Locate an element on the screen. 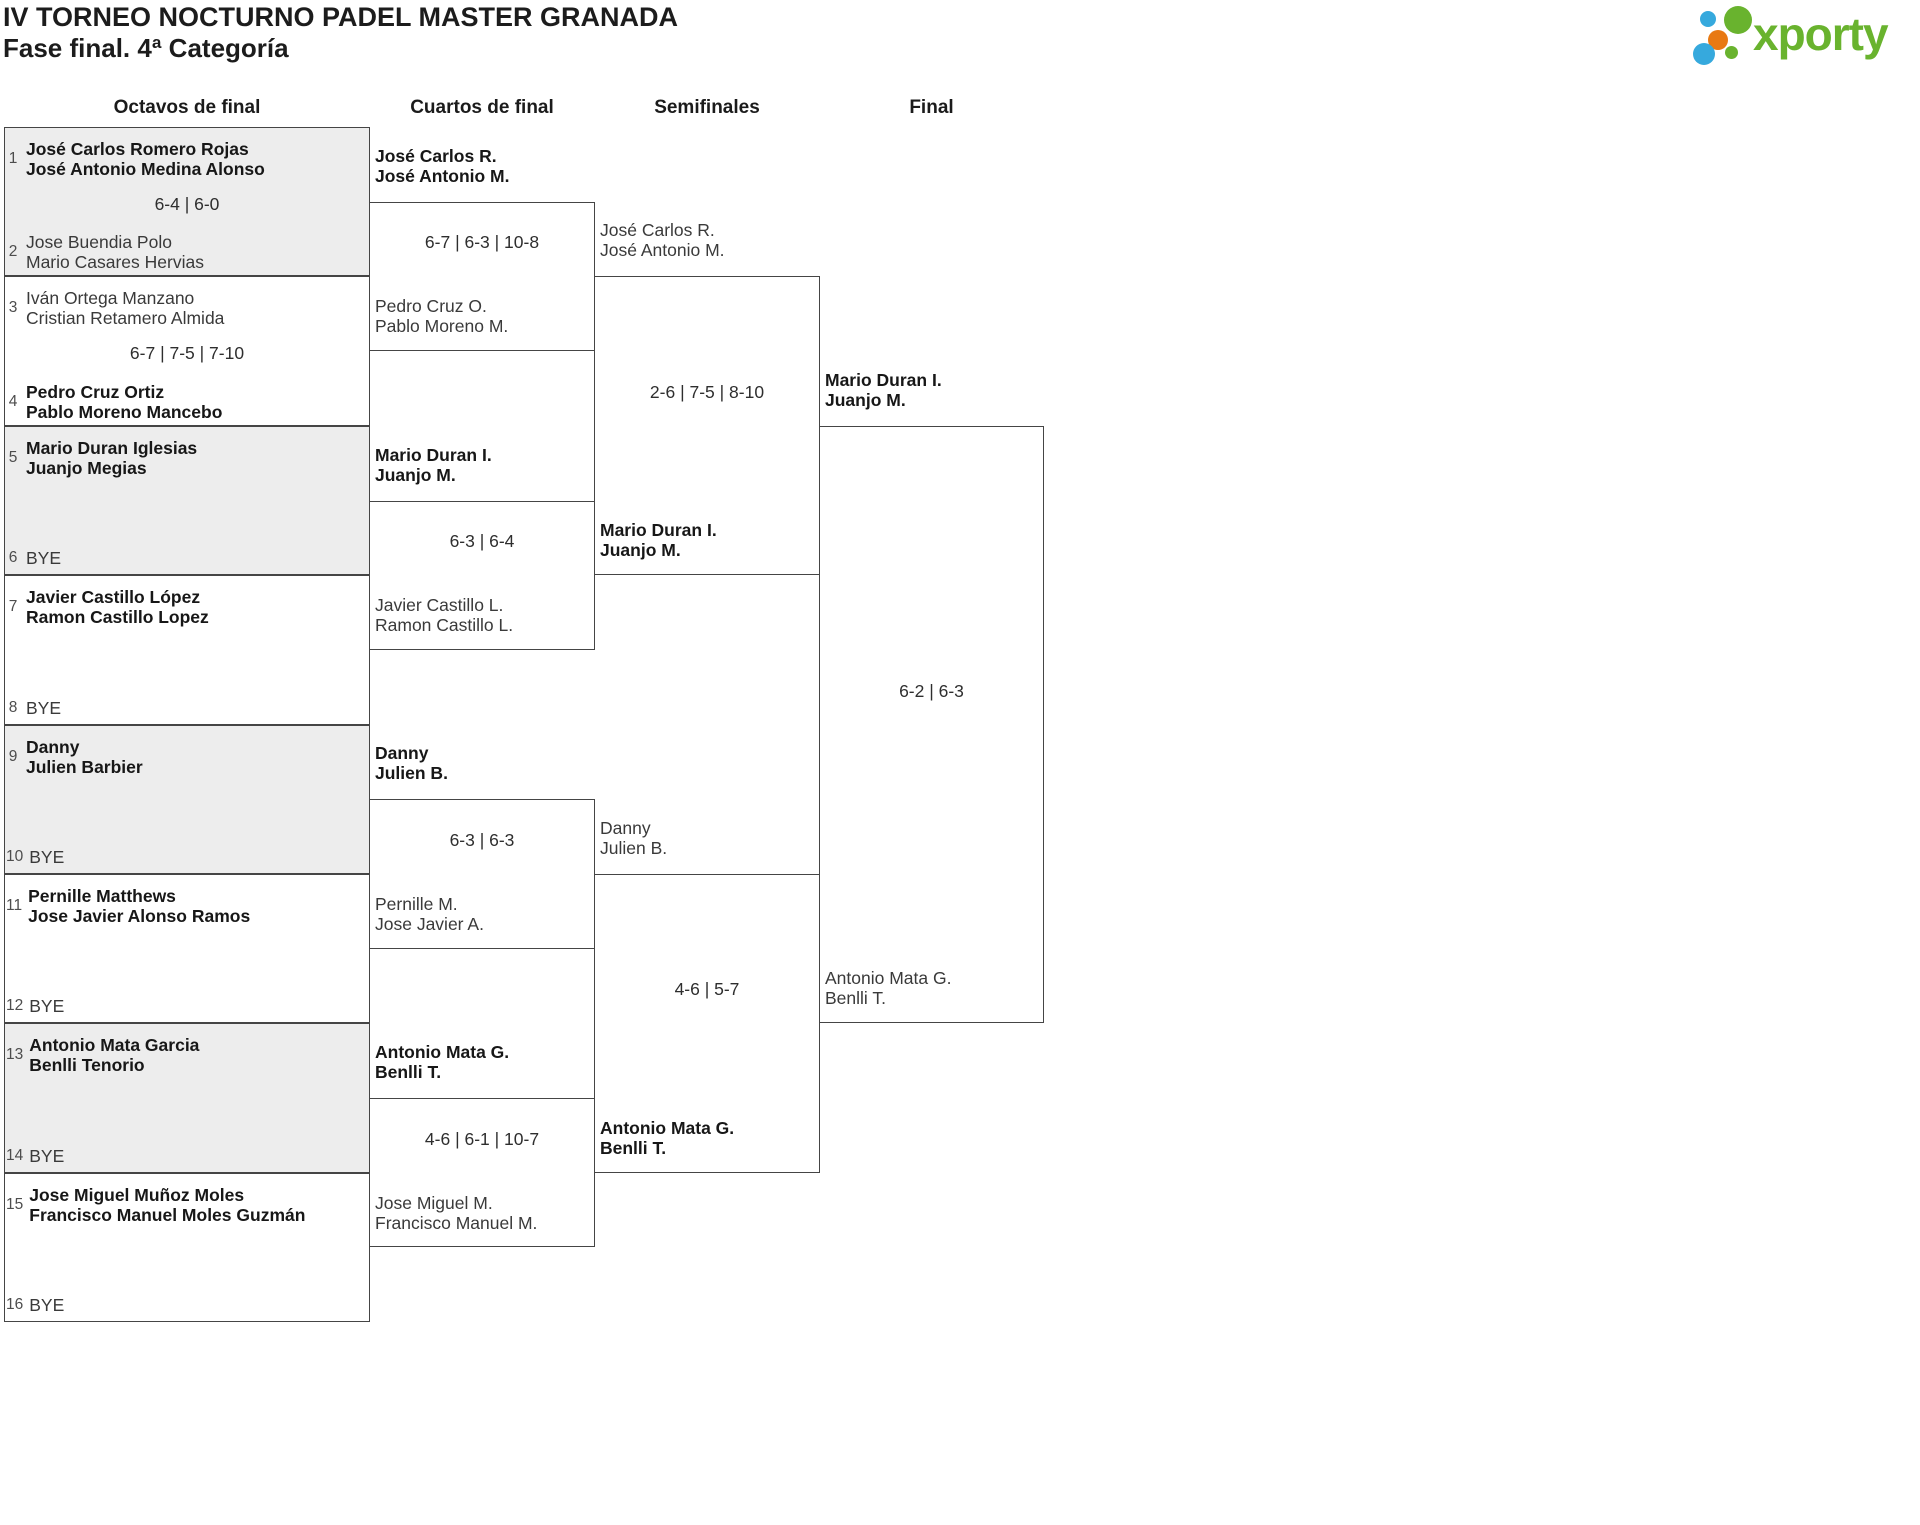  team-name: Iván Ortega Manzano is located at coordinates (110, 298).